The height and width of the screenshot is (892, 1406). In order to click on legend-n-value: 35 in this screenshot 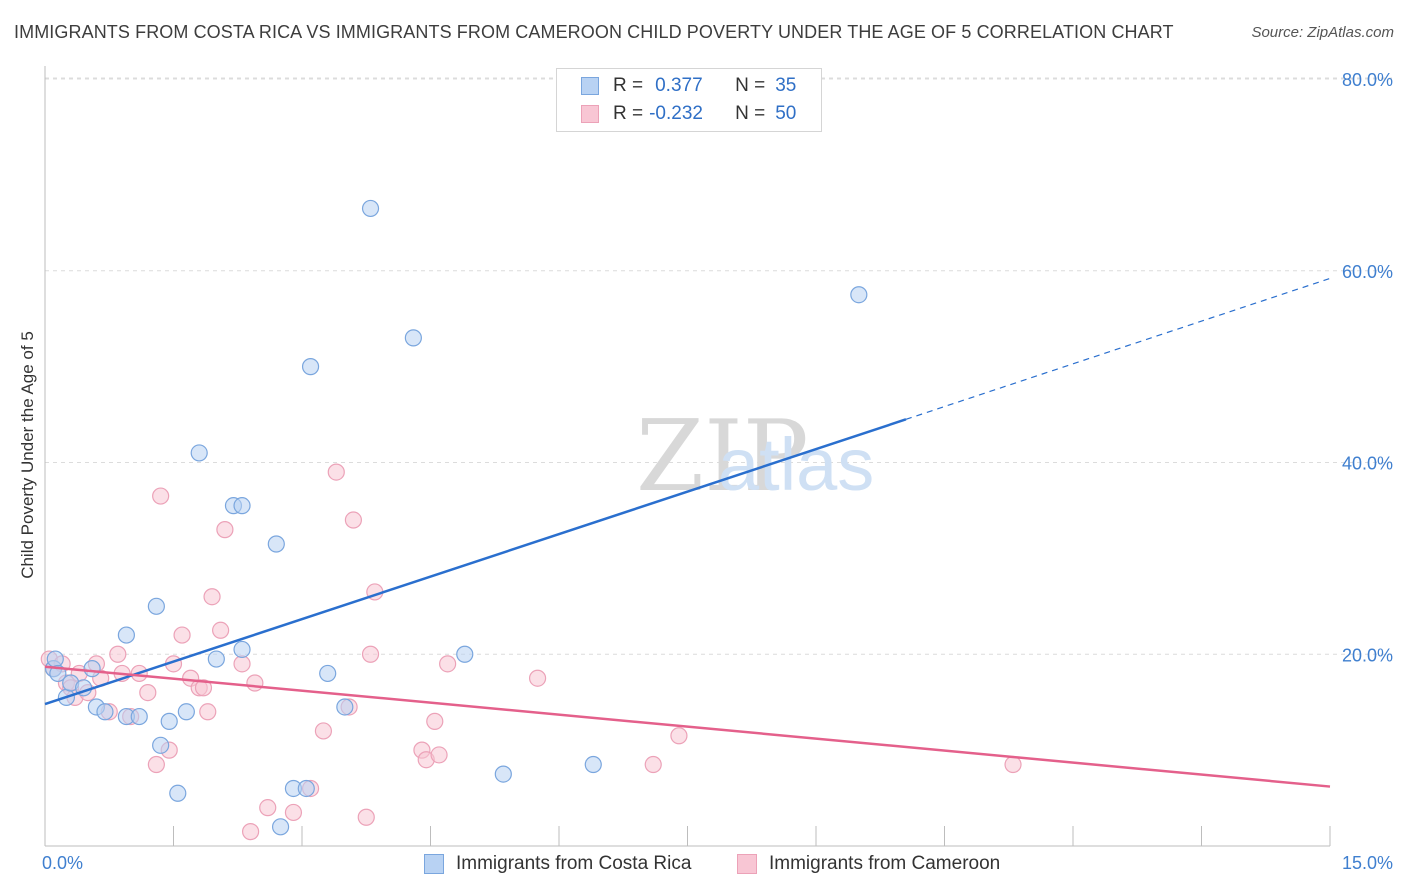, I will do `click(786, 85)`.